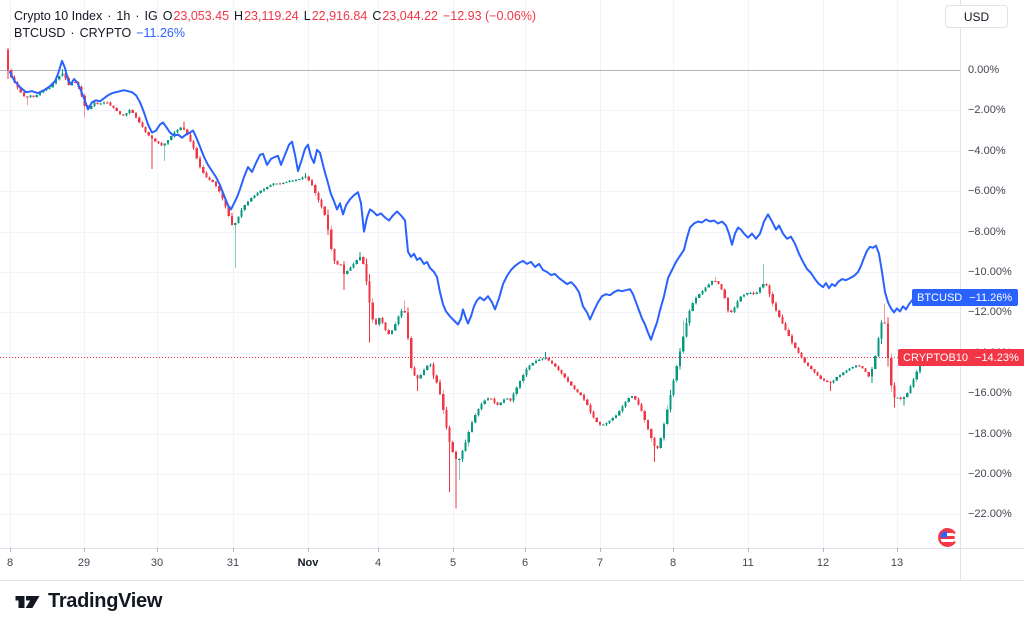  What do you see at coordinates (990, 312) in the screenshot?
I see `price-axis-tick-label: −12.00%` at bounding box center [990, 312].